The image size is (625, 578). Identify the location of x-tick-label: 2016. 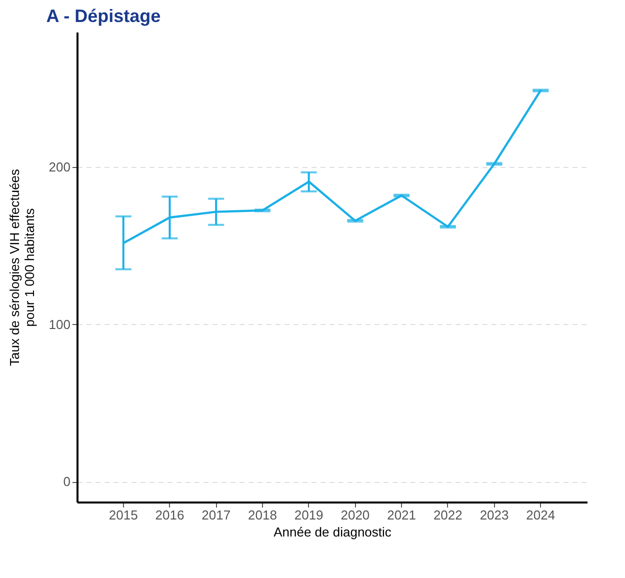
(169, 515).